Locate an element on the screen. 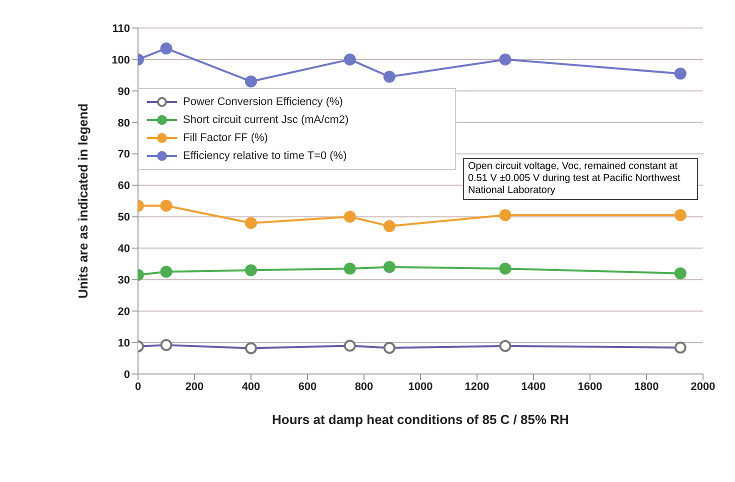 Image resolution: width=735 pixels, height=482 pixels. y-tick-label: 60 is located at coordinates (124, 186).